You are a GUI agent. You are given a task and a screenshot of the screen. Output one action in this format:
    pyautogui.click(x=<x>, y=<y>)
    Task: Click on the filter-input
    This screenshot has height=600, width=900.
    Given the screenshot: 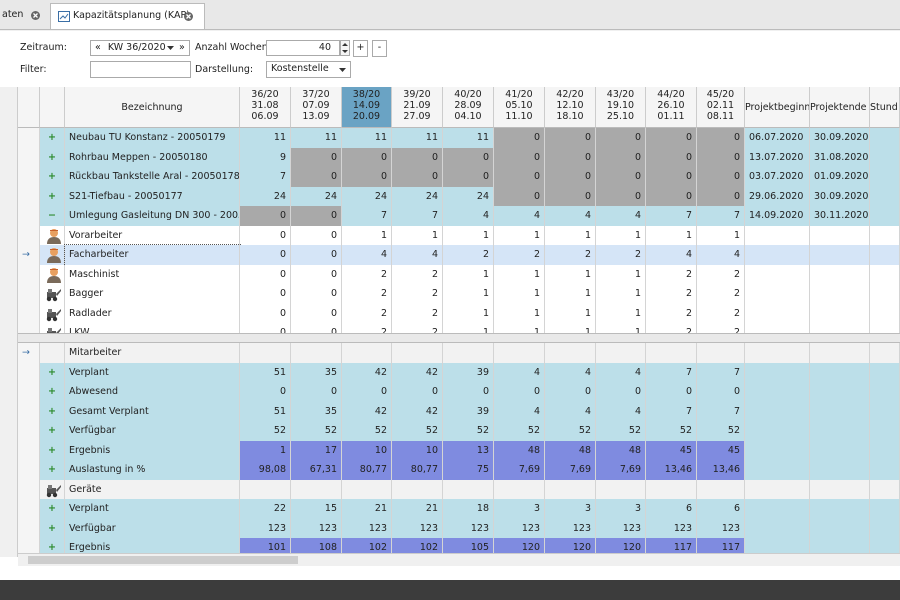 What is the action you would take?
    pyautogui.click(x=140, y=69)
    